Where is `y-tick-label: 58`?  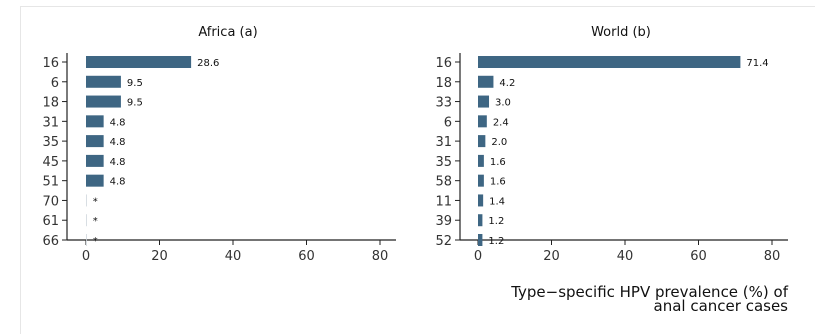
y-tick-label: 58 is located at coordinates (443, 182).